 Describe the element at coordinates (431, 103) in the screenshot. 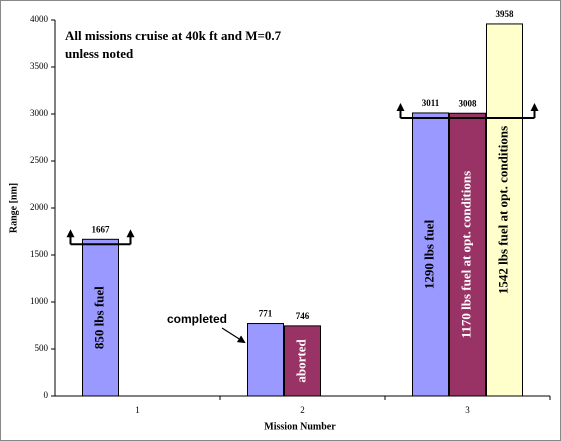

I see `data-label: 3011` at that location.